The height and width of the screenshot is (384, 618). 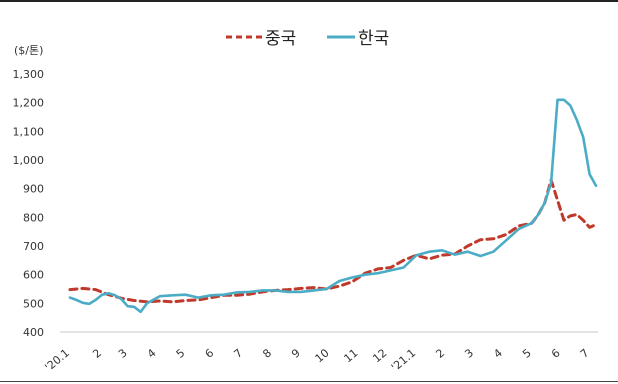 I want to click on legend-label-korea: 한국, so click(x=373, y=39).